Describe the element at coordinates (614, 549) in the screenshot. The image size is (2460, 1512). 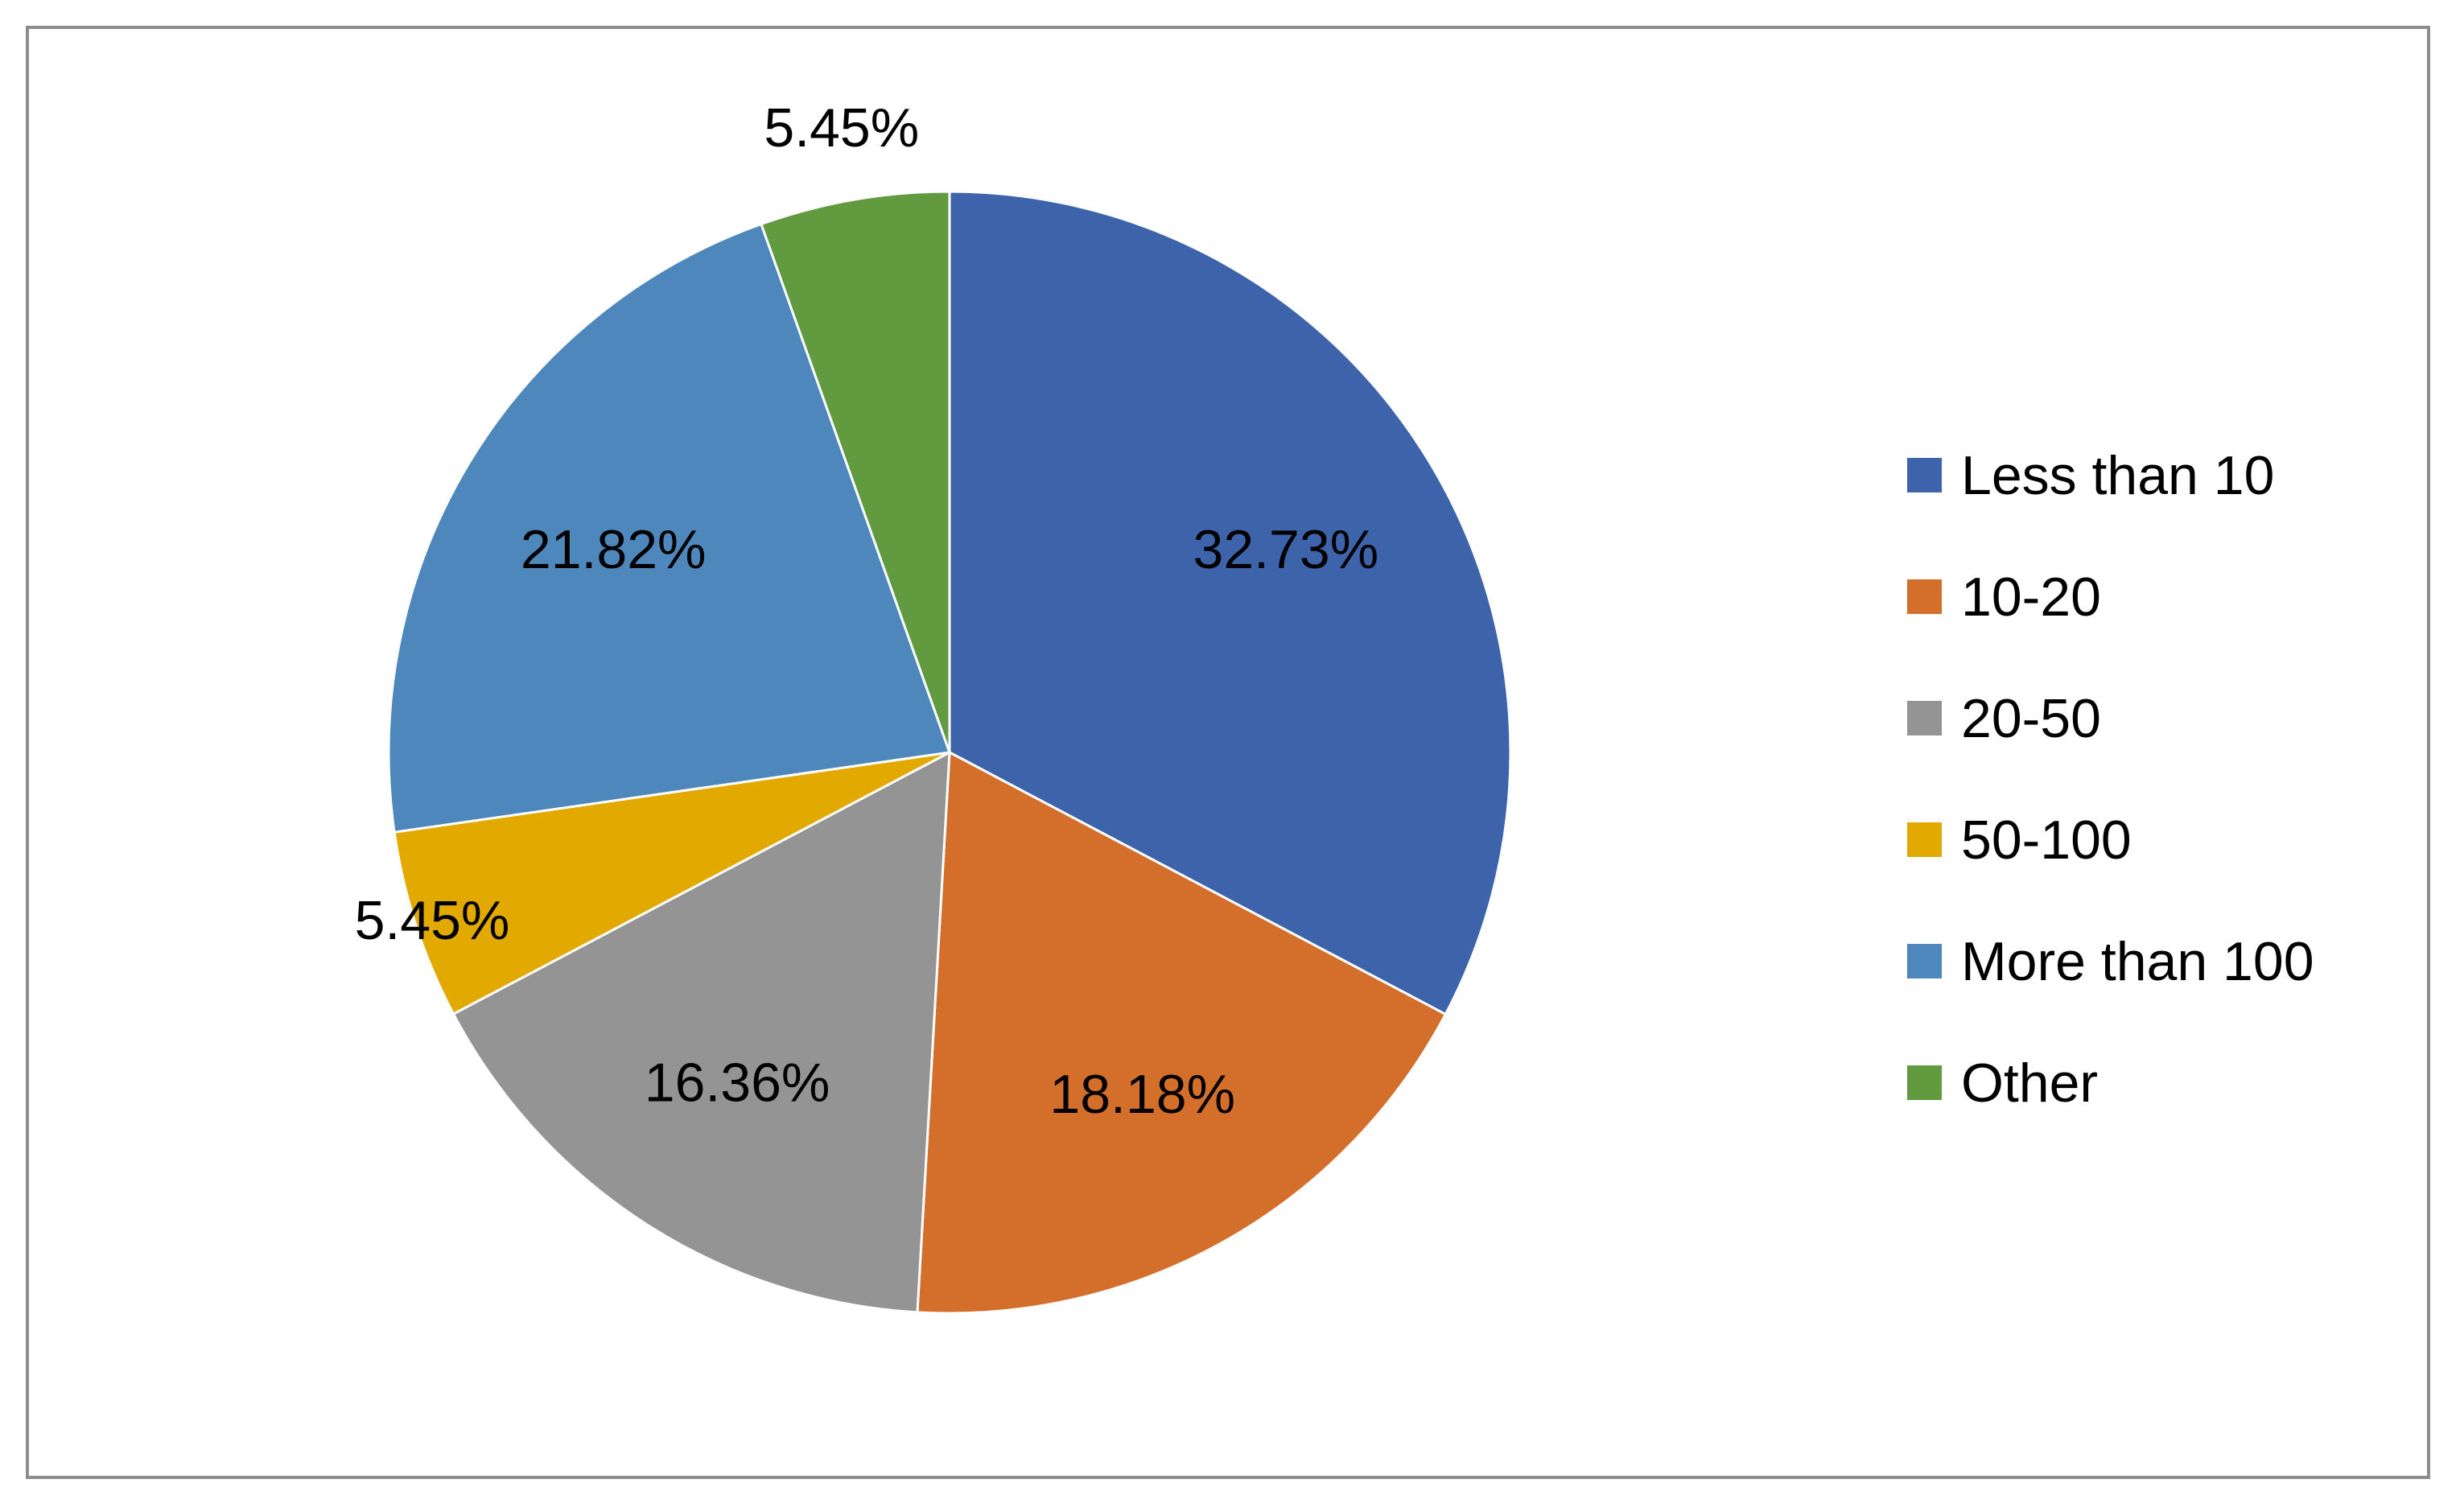
I see `data-label: 21.82%` at that location.